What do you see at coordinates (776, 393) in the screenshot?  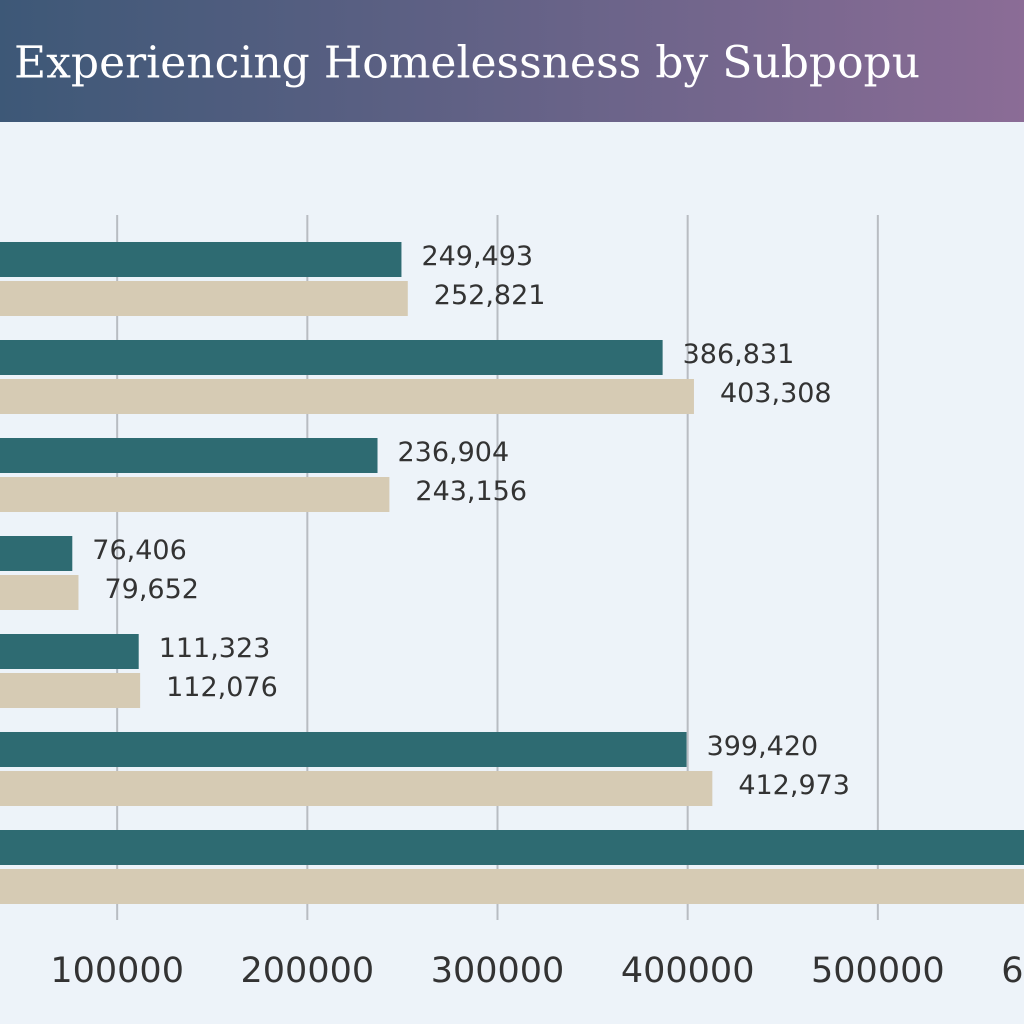 I see `value-label: 403,308` at bounding box center [776, 393].